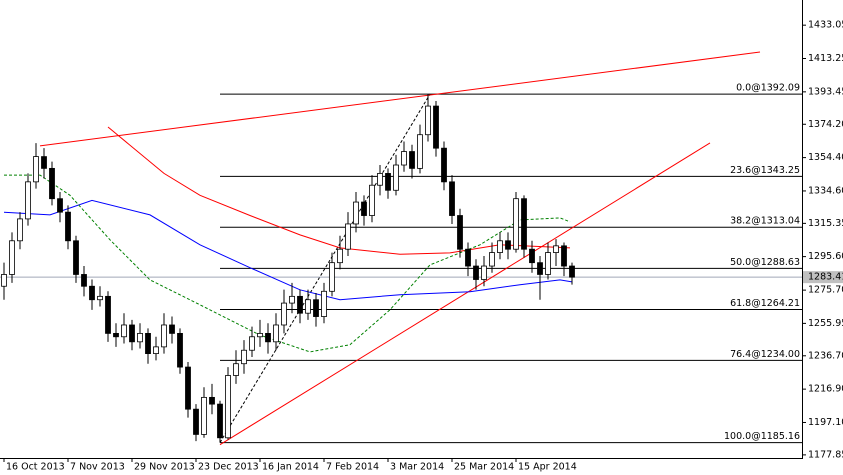 This screenshot has width=843, height=475. Describe the element at coordinates (484, 467) in the screenshot. I see `x-tick-label: 25 Mar 2014` at that location.